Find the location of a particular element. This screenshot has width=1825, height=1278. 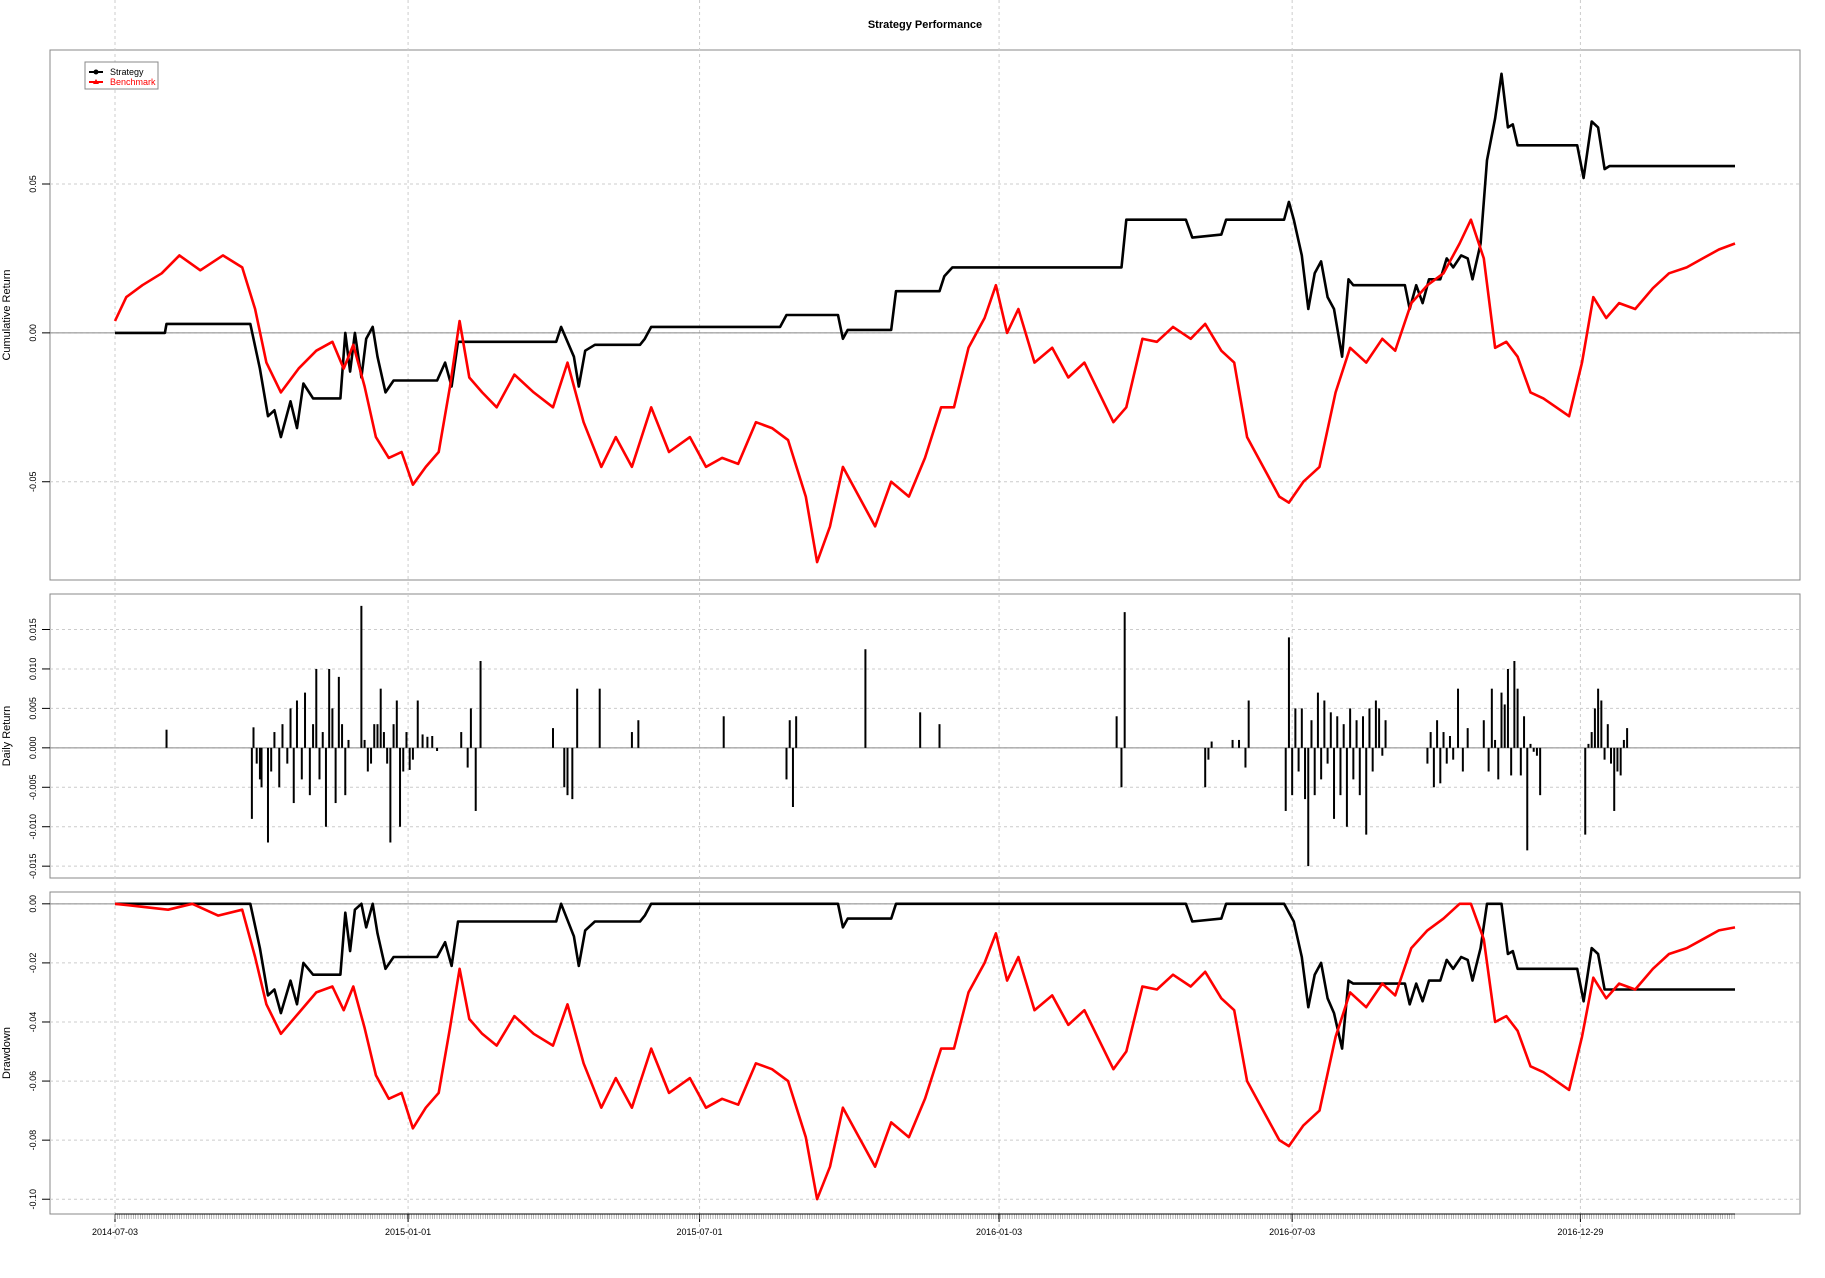

x-tick-label-3: 2016-01-03 is located at coordinates (999, 1232).